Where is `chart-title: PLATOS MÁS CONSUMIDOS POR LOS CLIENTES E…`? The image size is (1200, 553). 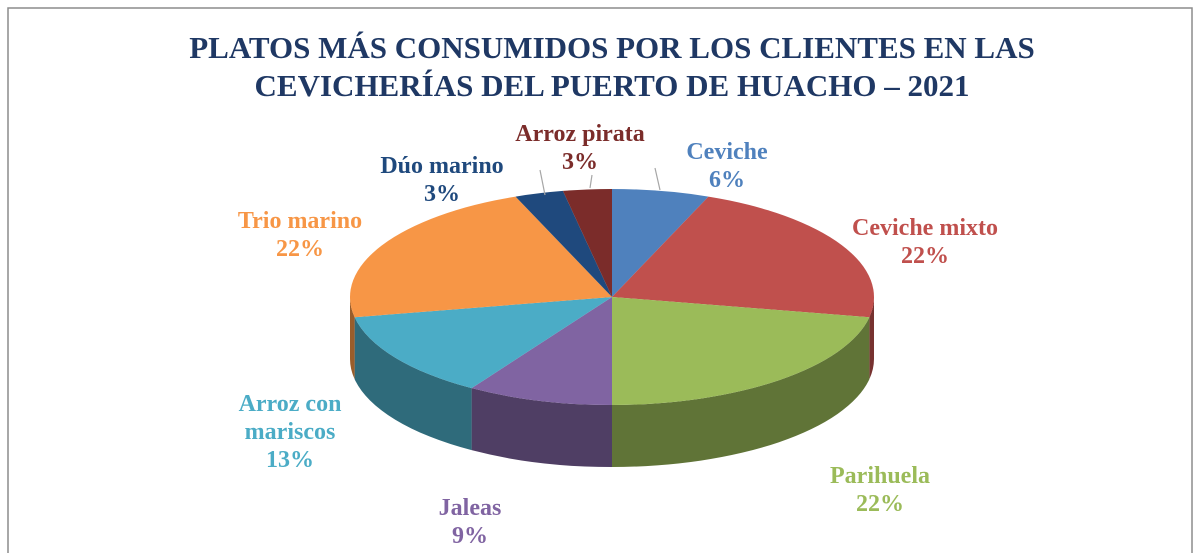 chart-title: PLATOS MÁS CONSUMIDOS POR LOS CLIENTES E… is located at coordinates (612, 47).